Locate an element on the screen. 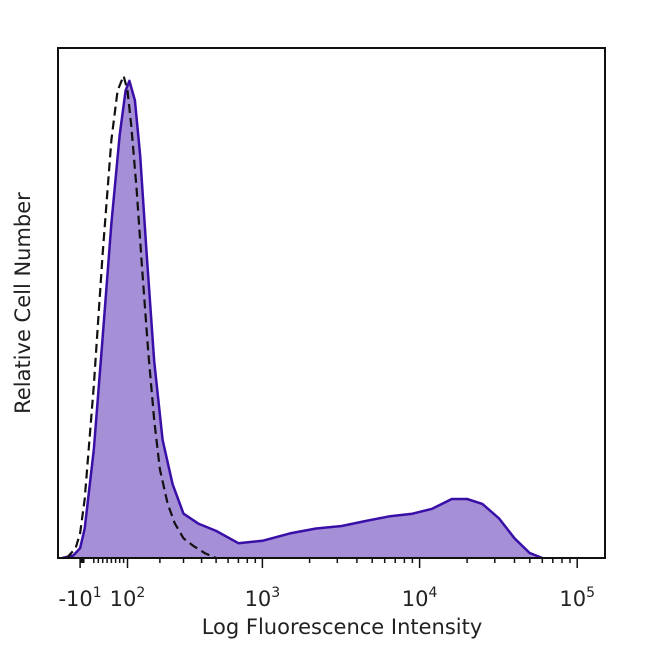 Image resolution: width=650 pixels, height=650 pixels. x-axis-label: Log Fluorescence Intensity is located at coordinates (342, 627).